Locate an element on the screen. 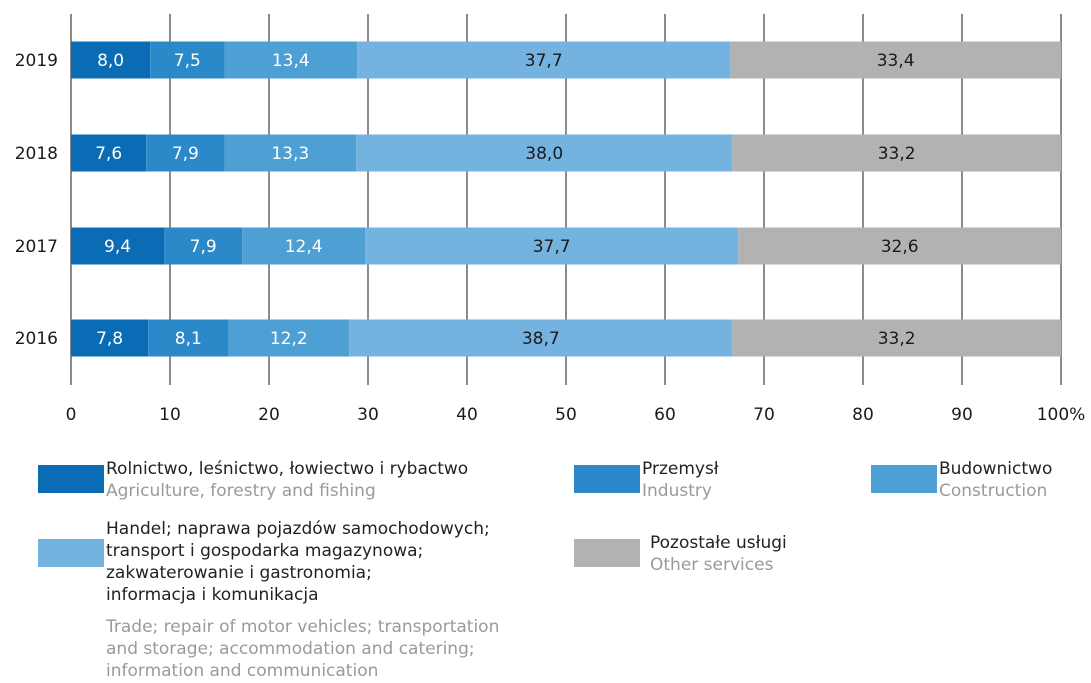 This screenshot has height=683, width=1091. y-category-label: 2019 is located at coordinates (36, 61).